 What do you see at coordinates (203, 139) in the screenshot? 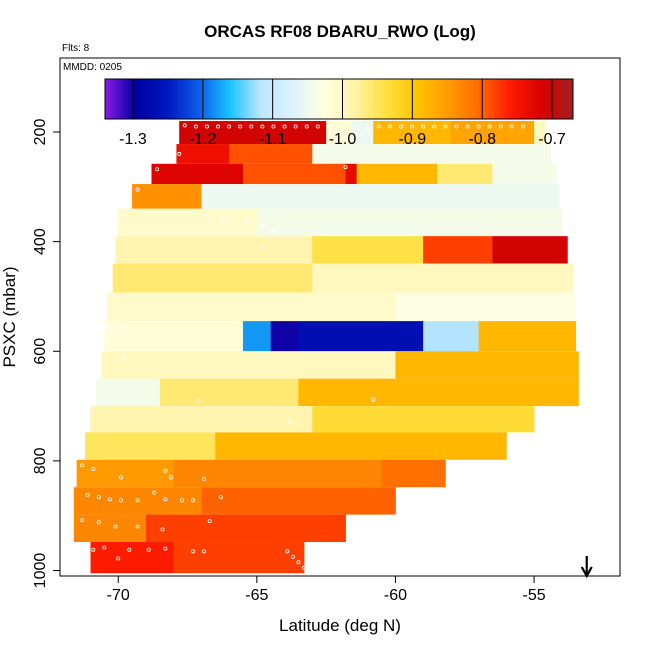
I see `colorbar-tick-label: -1.2` at bounding box center [203, 139].